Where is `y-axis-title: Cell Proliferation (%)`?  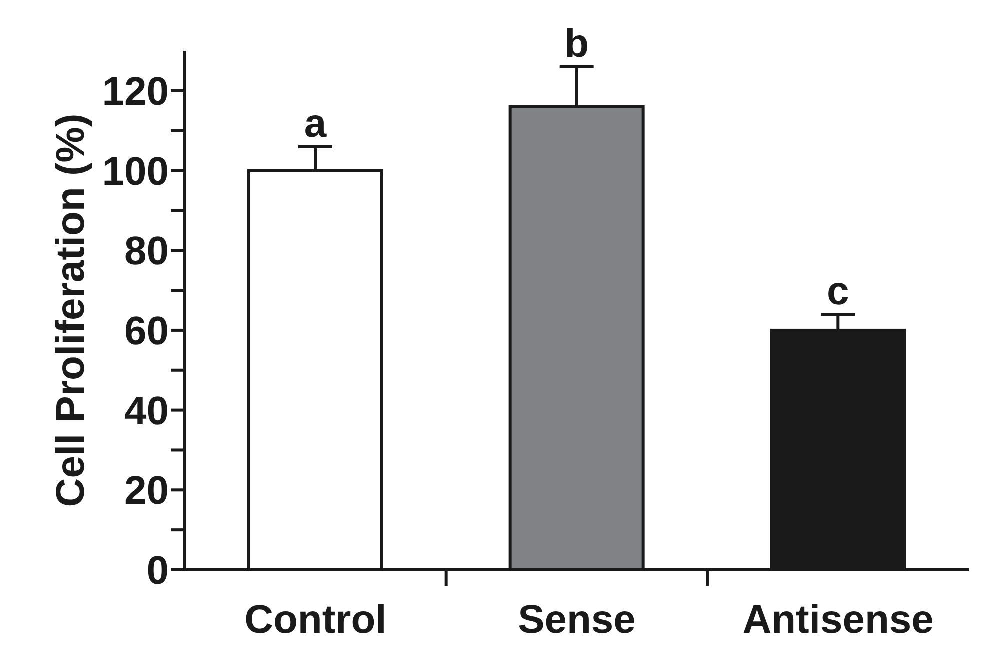 y-axis-title: Cell Proliferation (%) is located at coordinates (71, 311).